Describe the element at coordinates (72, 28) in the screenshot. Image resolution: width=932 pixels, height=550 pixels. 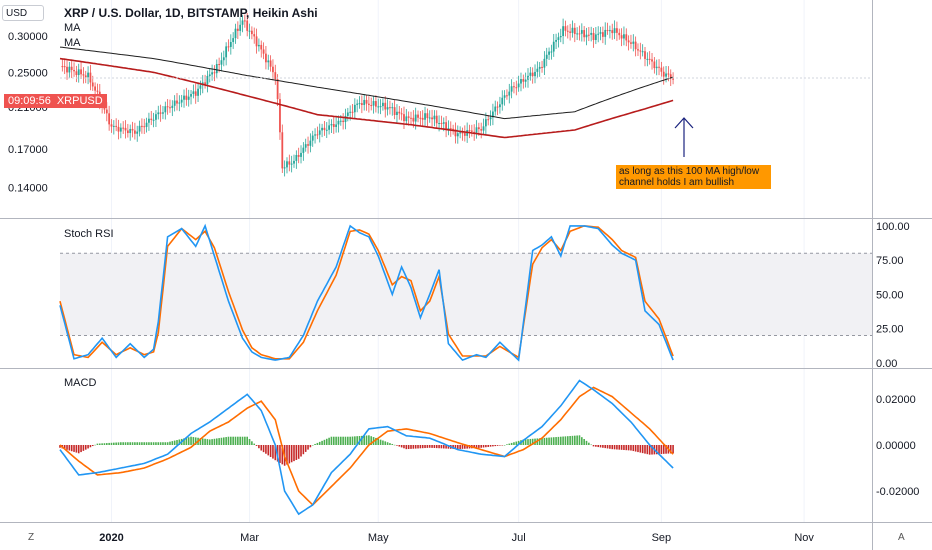
I see `indicator-ma-1: MA` at that location.